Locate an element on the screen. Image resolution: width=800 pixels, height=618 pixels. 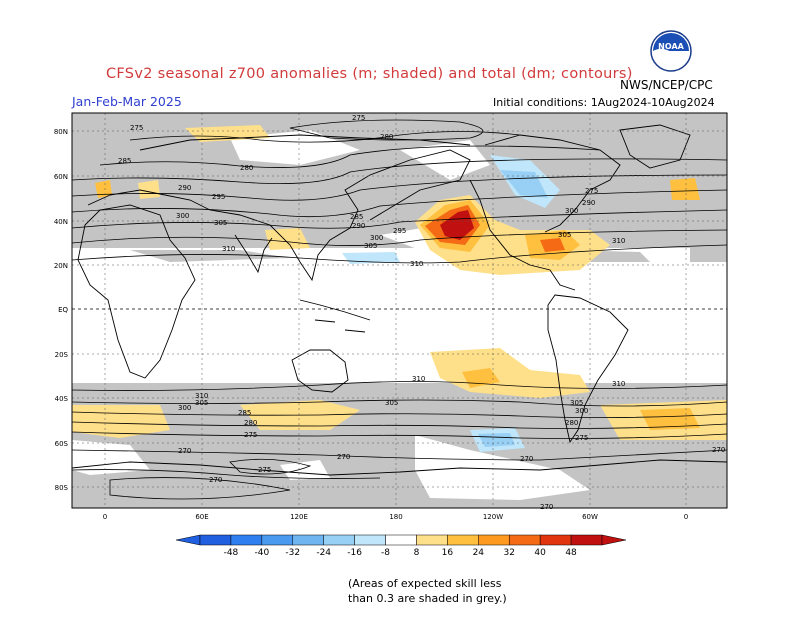
lon-axis: 0 60E 120E 180 120W 60W 0 is located at coordinates (395, 517).